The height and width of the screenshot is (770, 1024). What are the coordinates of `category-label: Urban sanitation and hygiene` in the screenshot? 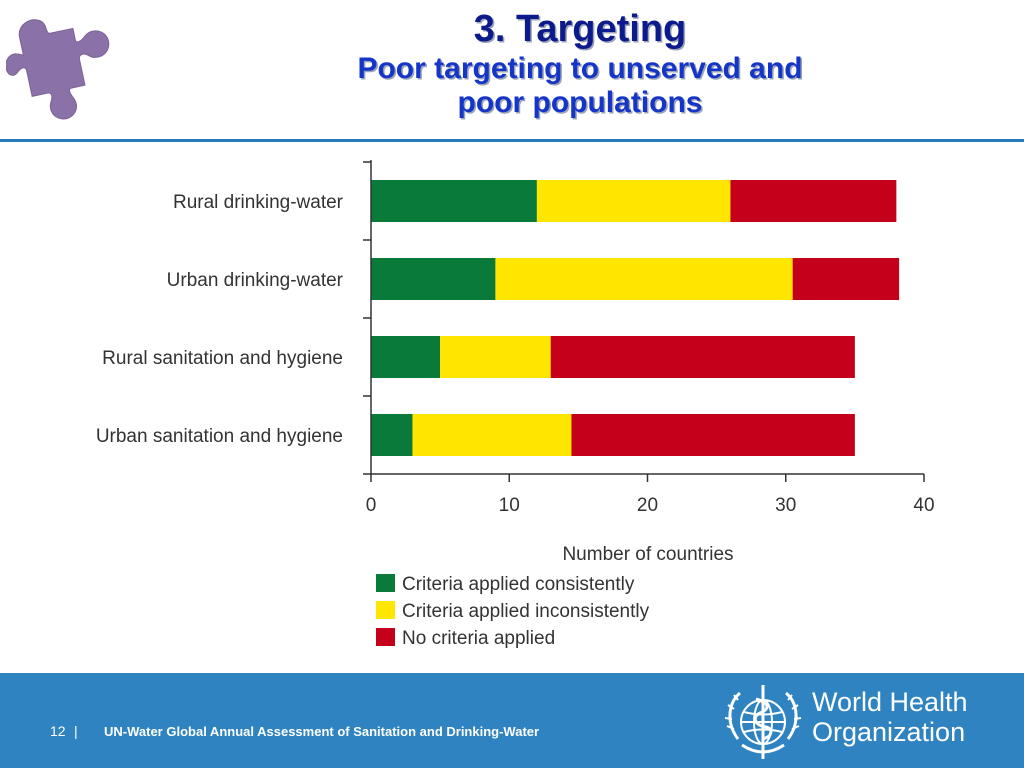 It's located at (219, 436).